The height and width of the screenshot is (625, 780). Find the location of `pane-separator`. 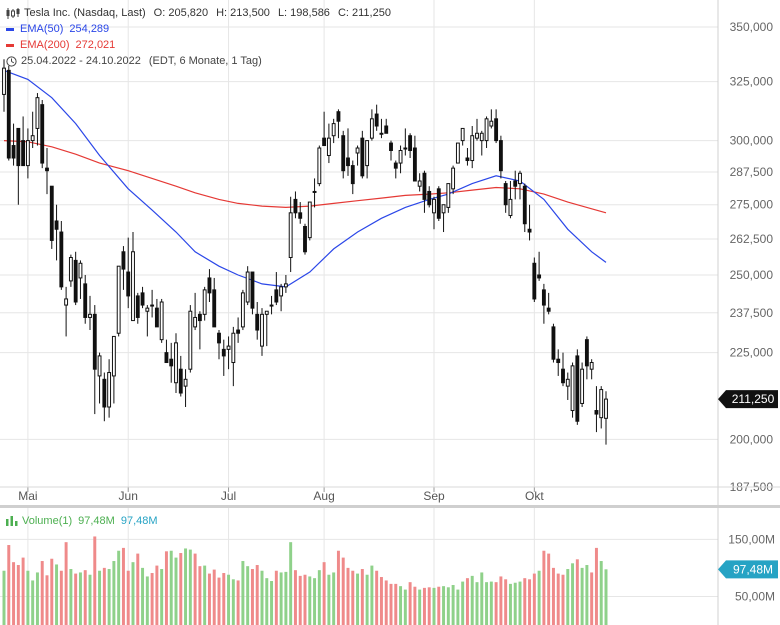

pane-separator is located at coordinates (390, 506).